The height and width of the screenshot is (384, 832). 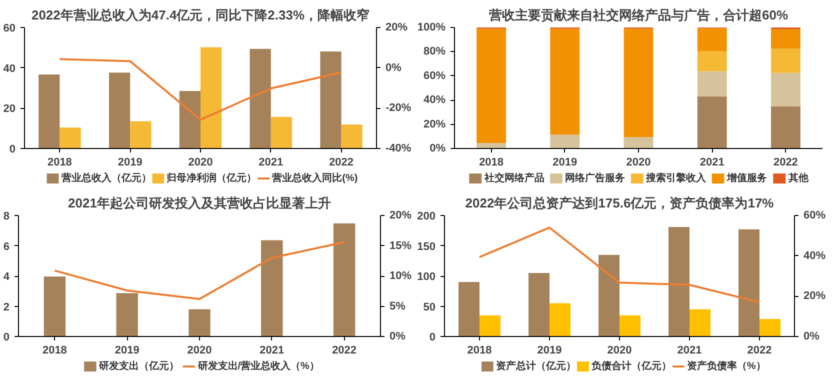 I want to click on y-tick-label: 150, so click(x=426, y=246).